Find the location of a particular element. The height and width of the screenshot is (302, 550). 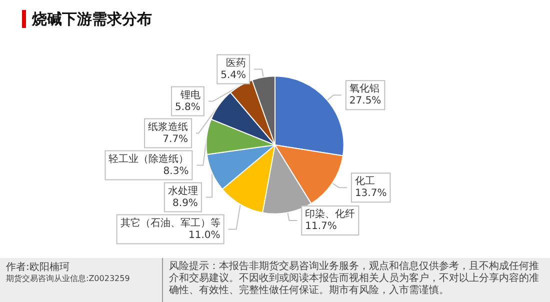

slice-label: 纸浆造纸 is located at coordinates (168, 126).